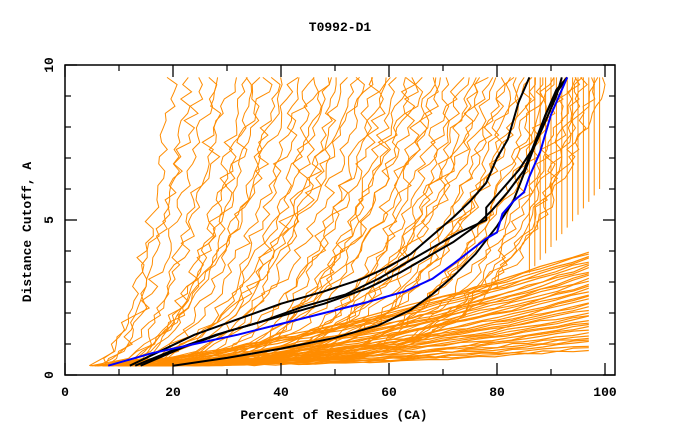 The height and width of the screenshot is (440, 680). What do you see at coordinates (65, 392) in the screenshot?
I see `x-tick-label: 0` at bounding box center [65, 392].